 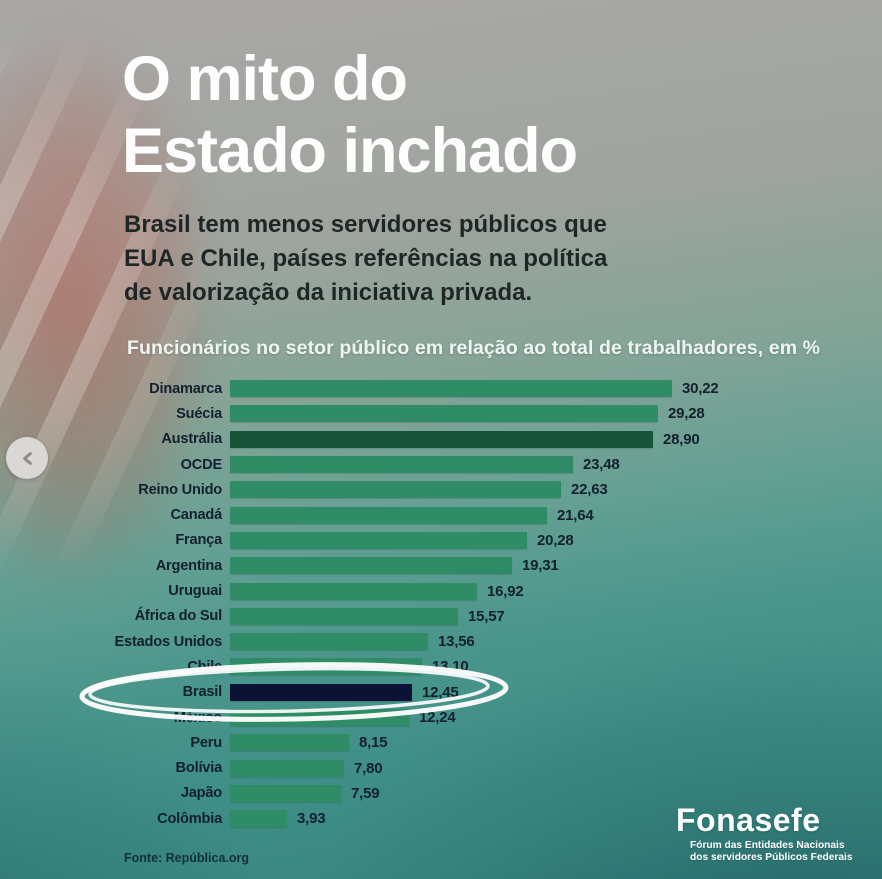 What do you see at coordinates (601, 465) in the screenshot?
I see `value-label: 23,48` at bounding box center [601, 465].